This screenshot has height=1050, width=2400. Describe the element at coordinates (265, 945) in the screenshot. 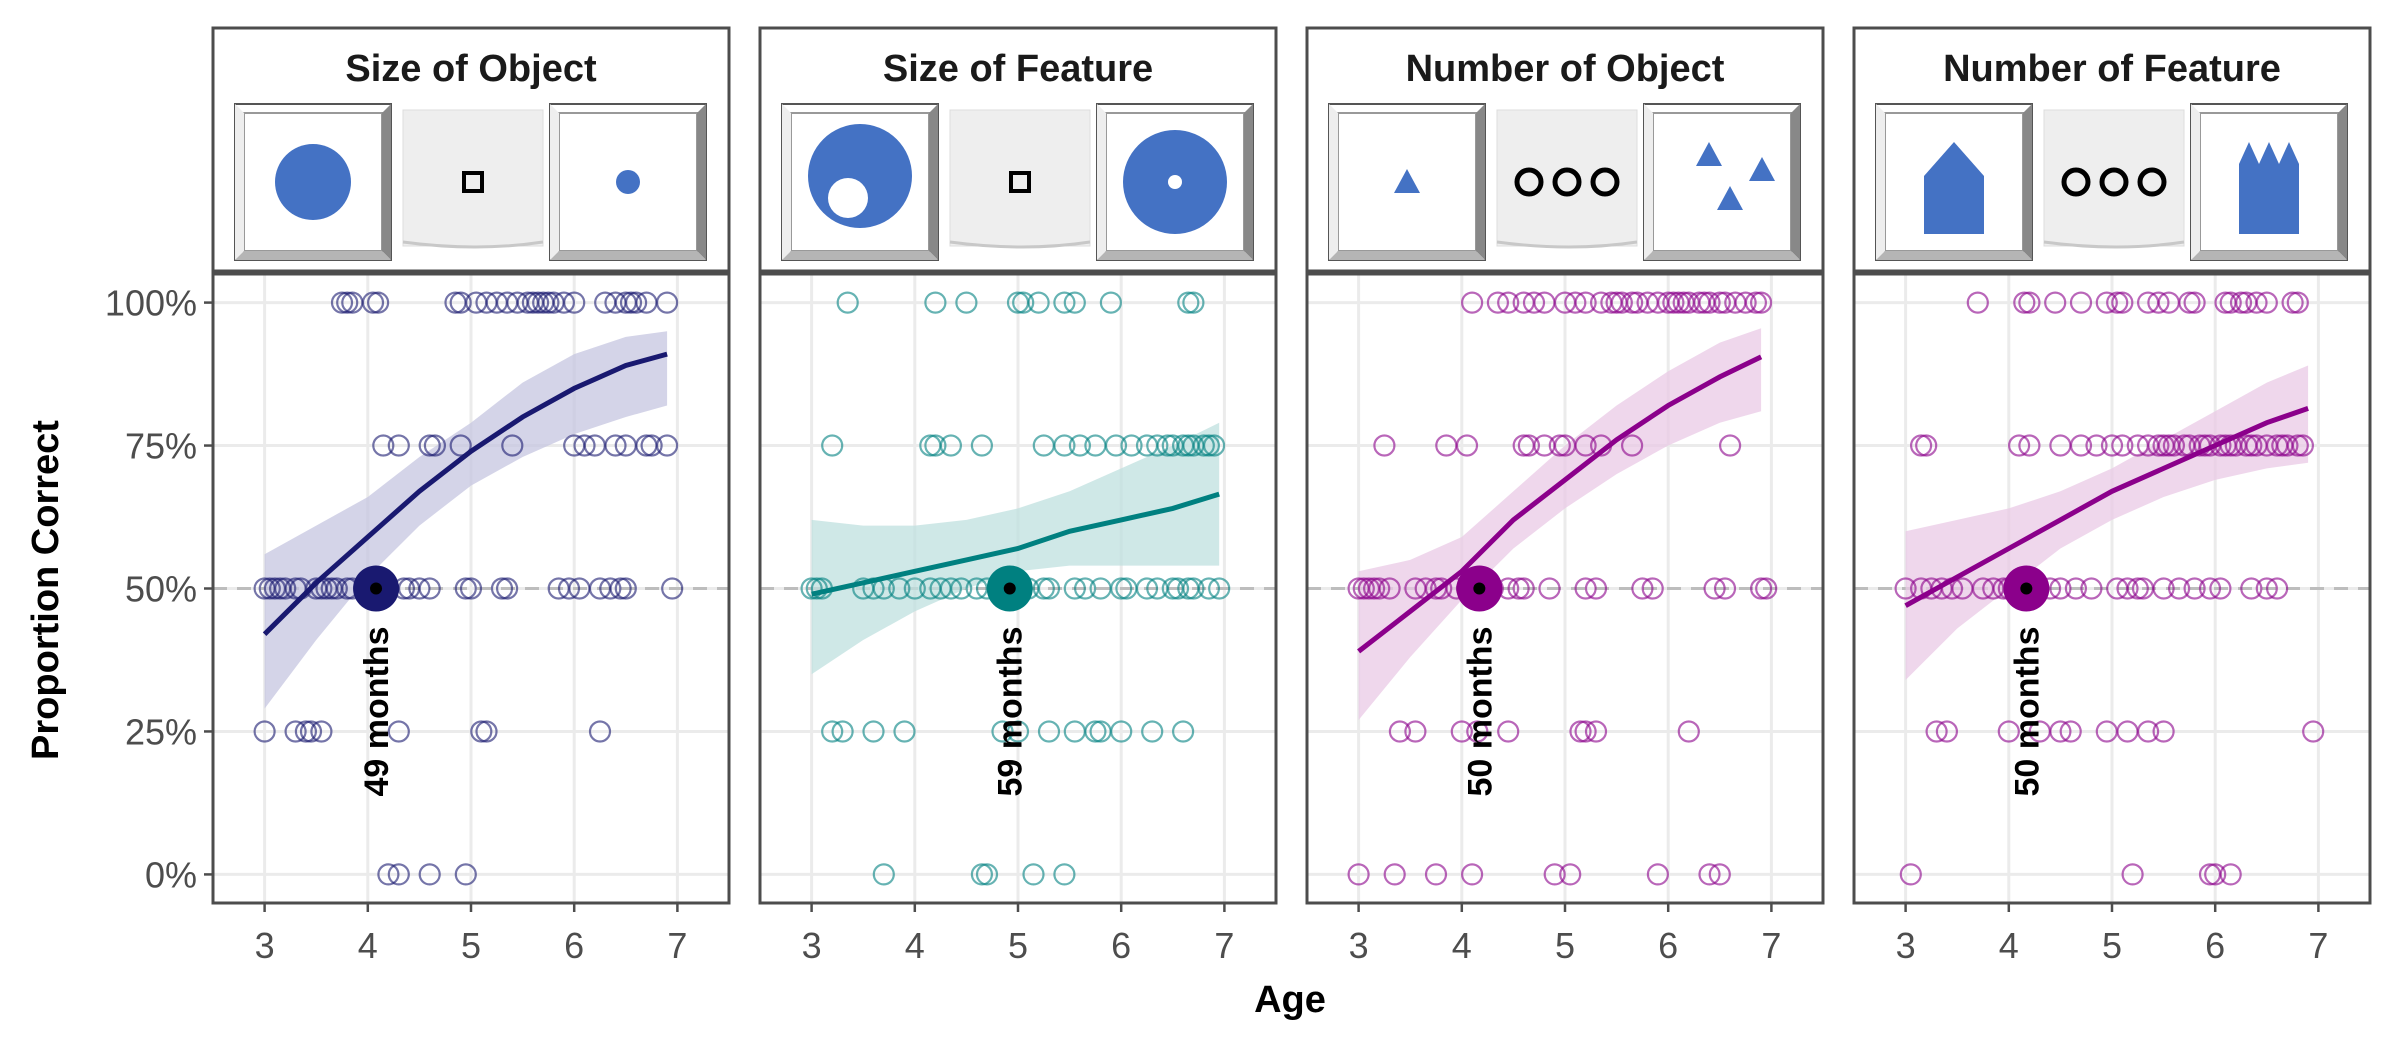

I see `x-tick-label: 3` at that location.